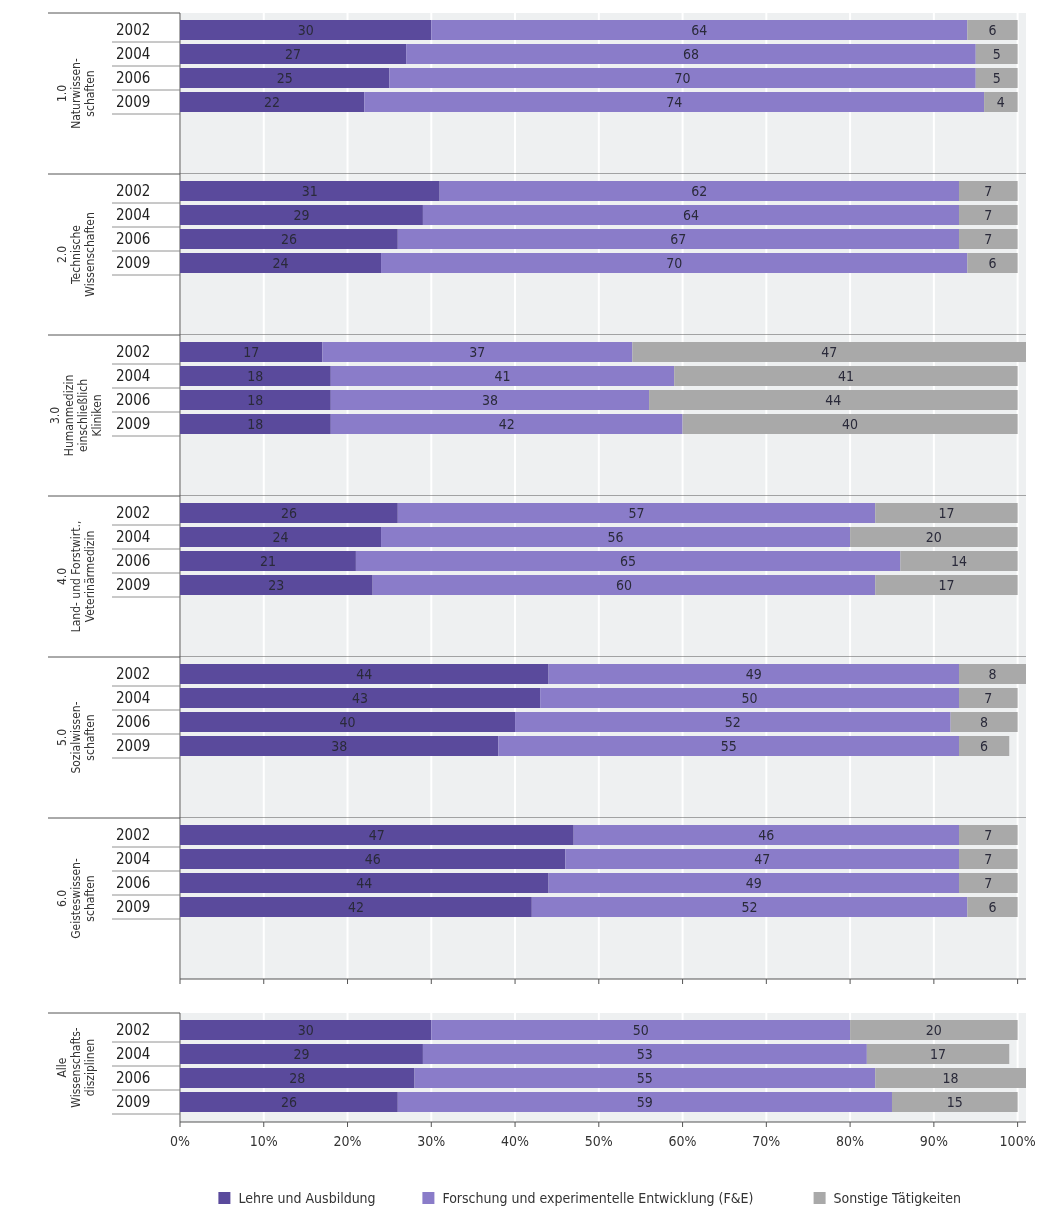 Image resolution: width=1040 pixels, height=1223 pixels. I want to click on data-label: 8, so click(992, 674).